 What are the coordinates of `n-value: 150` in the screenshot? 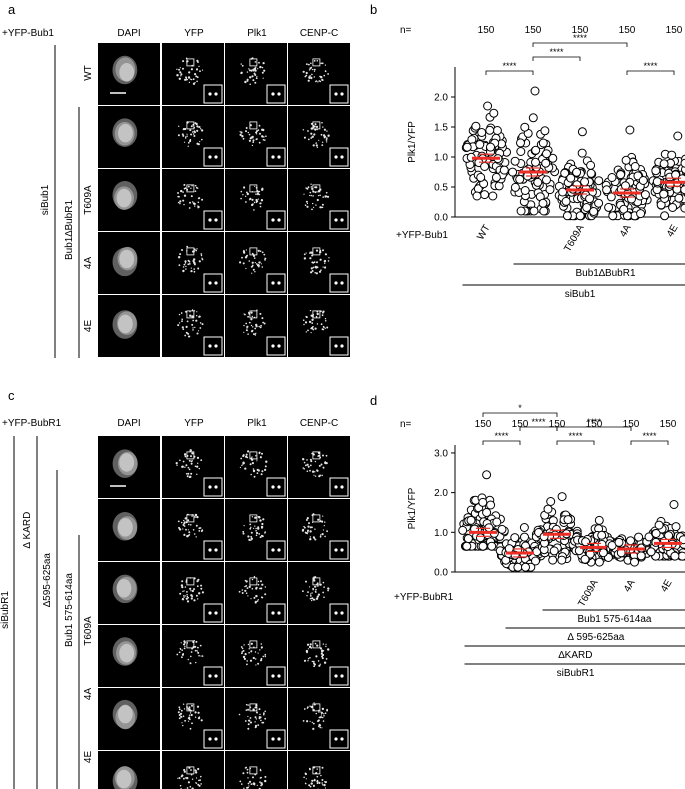 It's located at (674, 30).